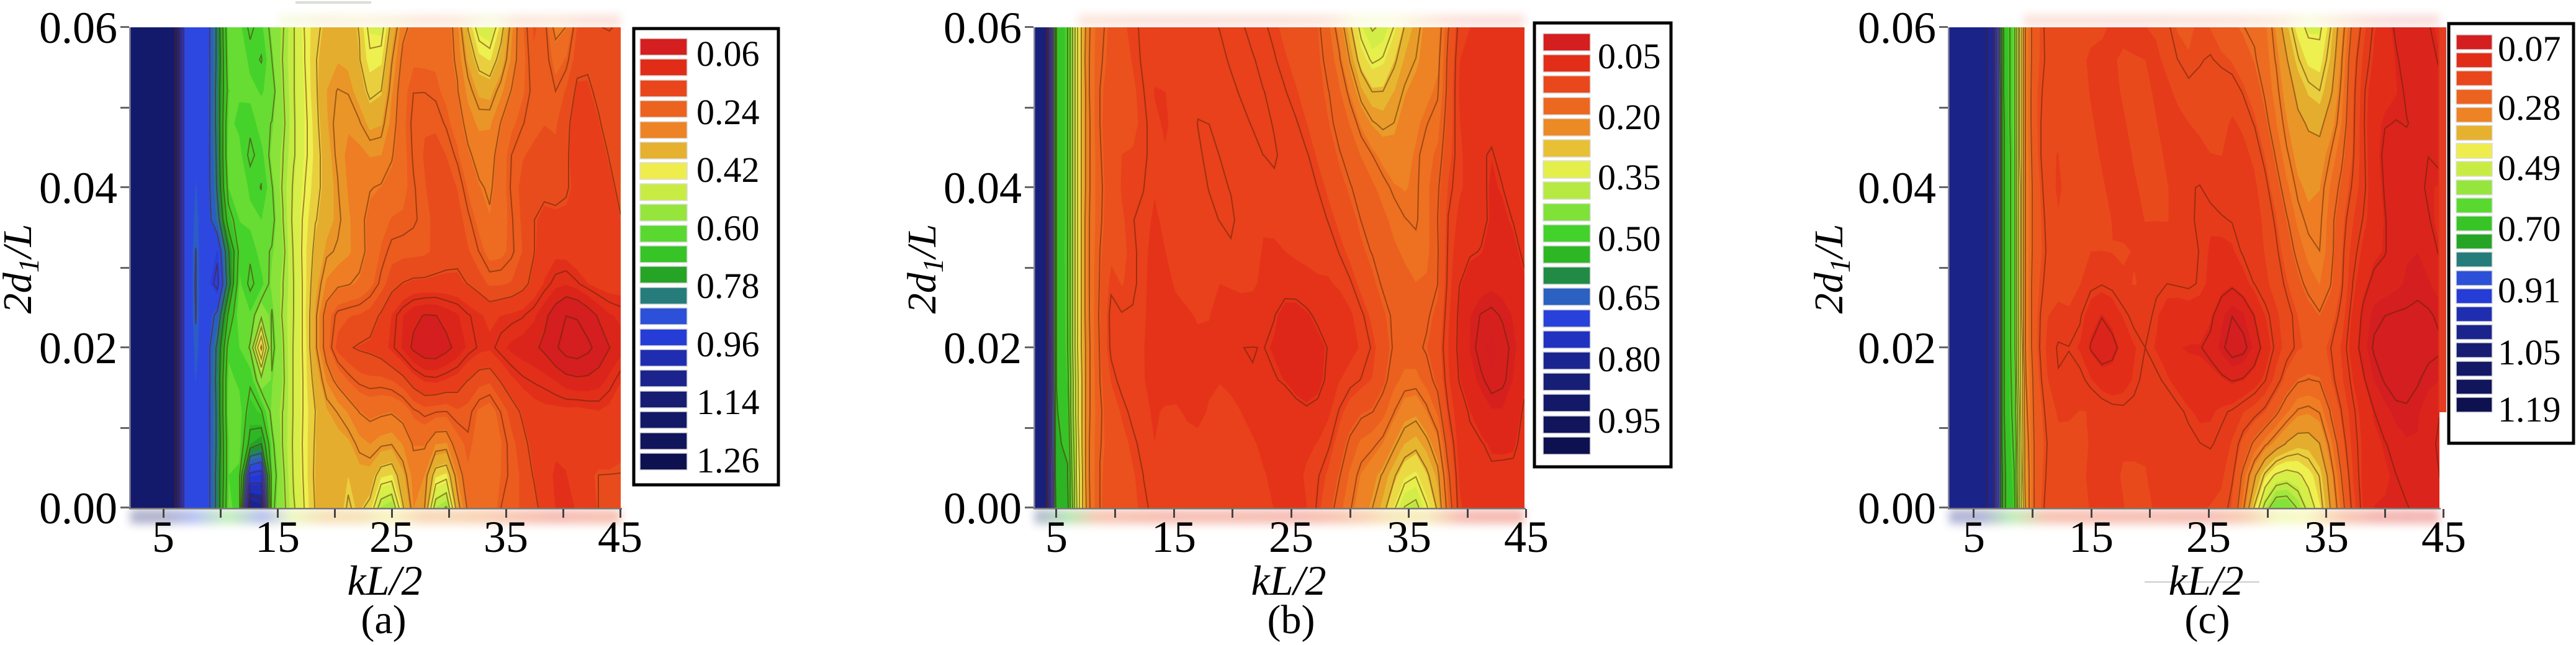  I want to click on svg-text: 0.95, so click(1629, 420).